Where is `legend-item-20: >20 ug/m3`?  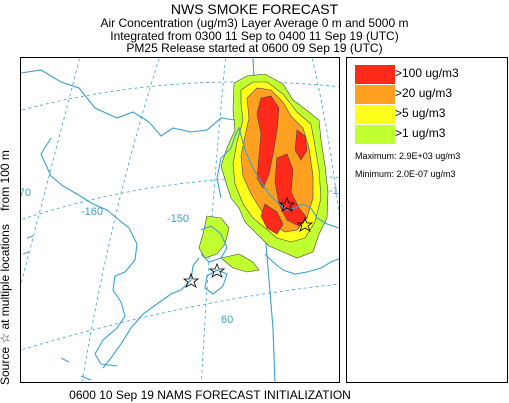 legend-item-20: >20 ug/m3 is located at coordinates (403, 94).